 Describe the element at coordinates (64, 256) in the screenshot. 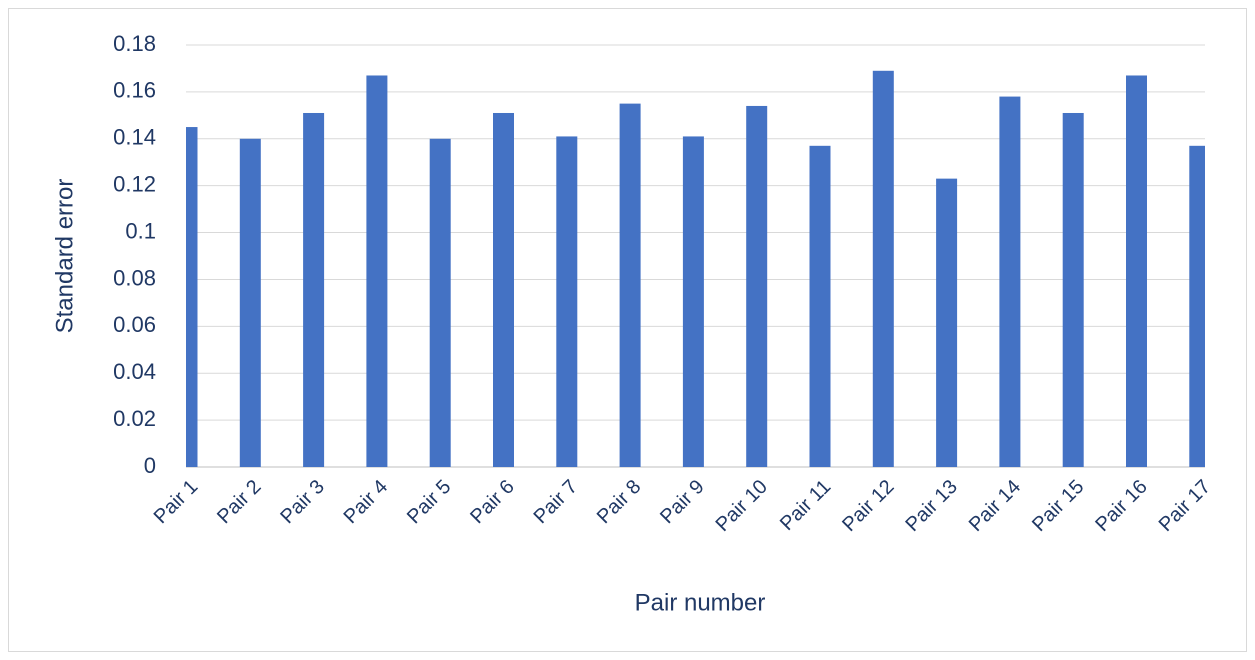

I see `y-axis-title: Standard error` at that location.